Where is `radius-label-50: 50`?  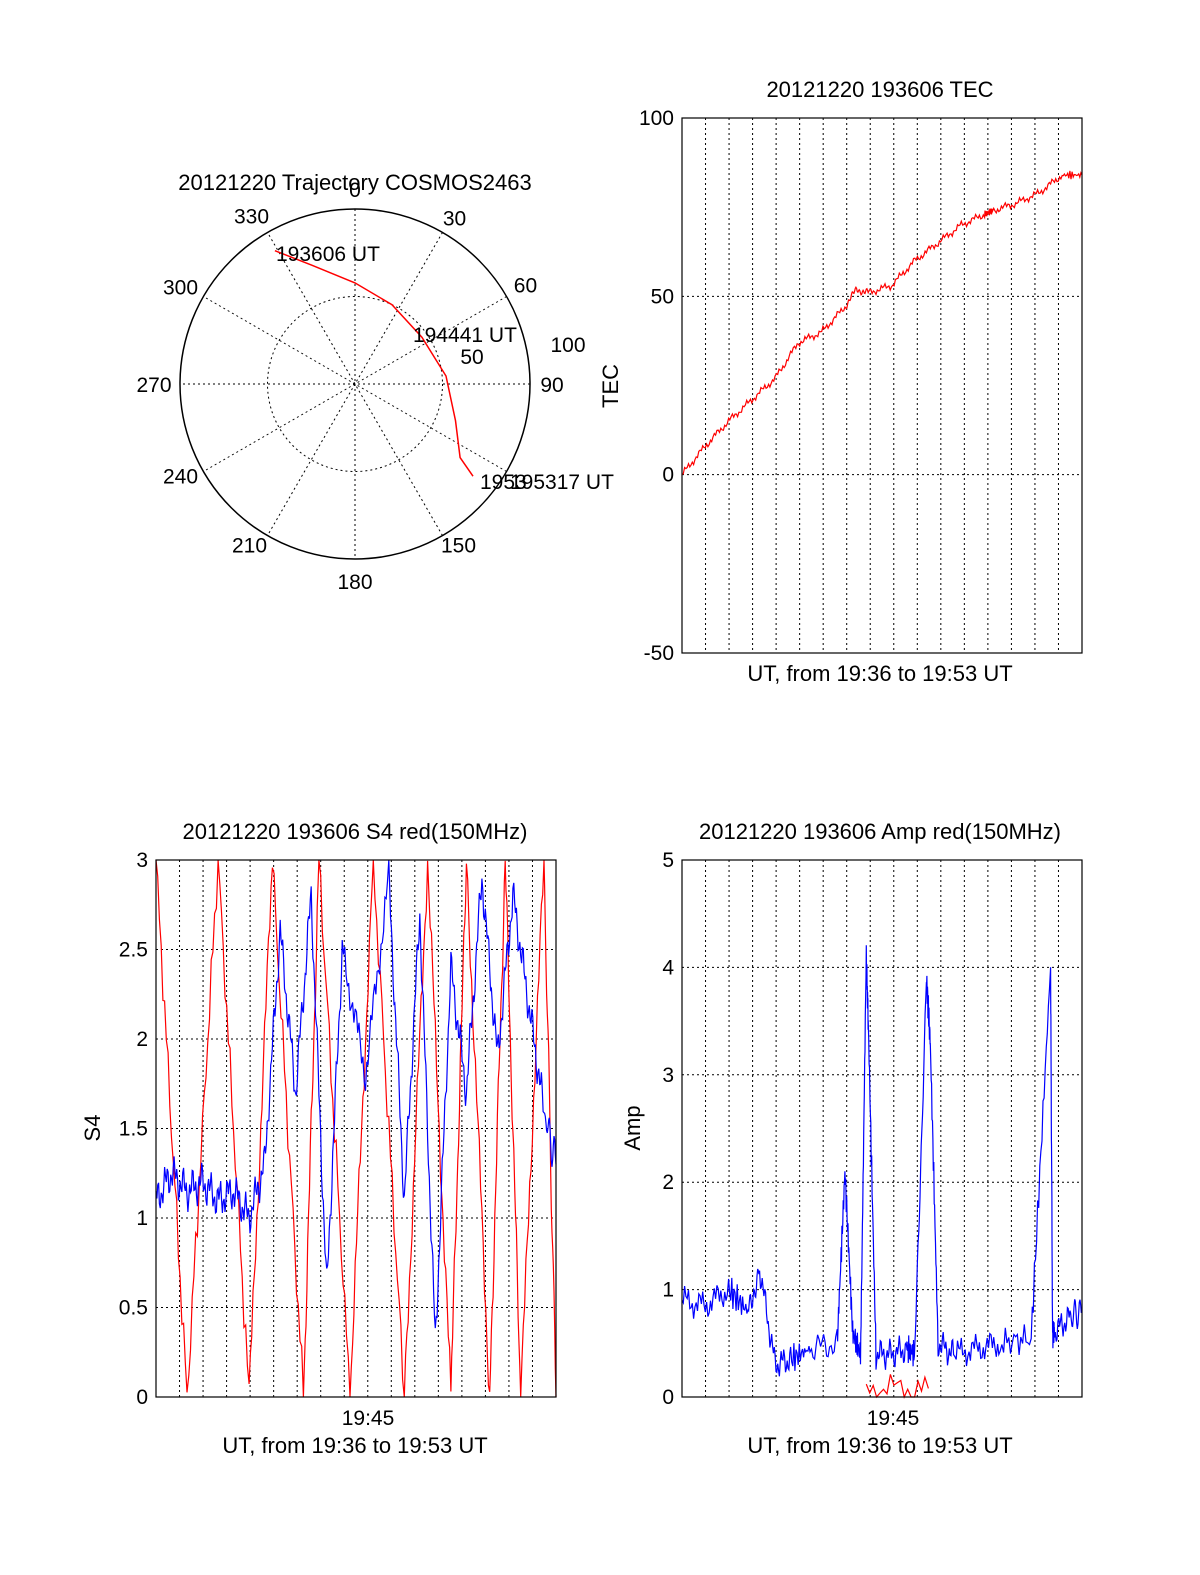 radius-label-50: 50 is located at coordinates (471, 357).